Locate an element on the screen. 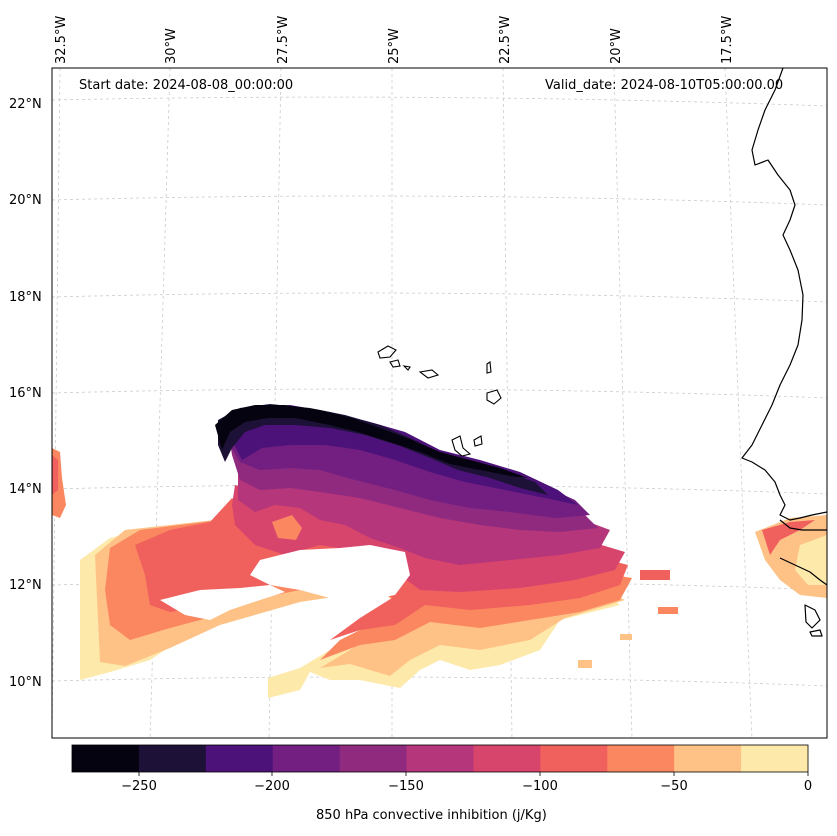 This screenshot has width=837, height=836. coastlines is located at coordinates (784, 352).